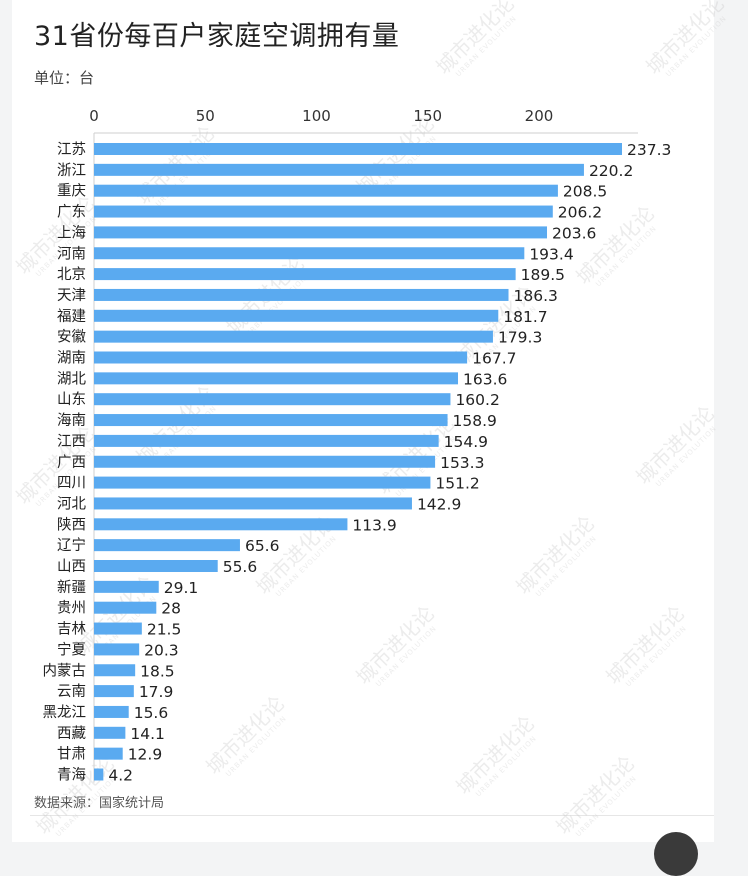  I want to click on x-tick-label: 0, so click(94, 116).